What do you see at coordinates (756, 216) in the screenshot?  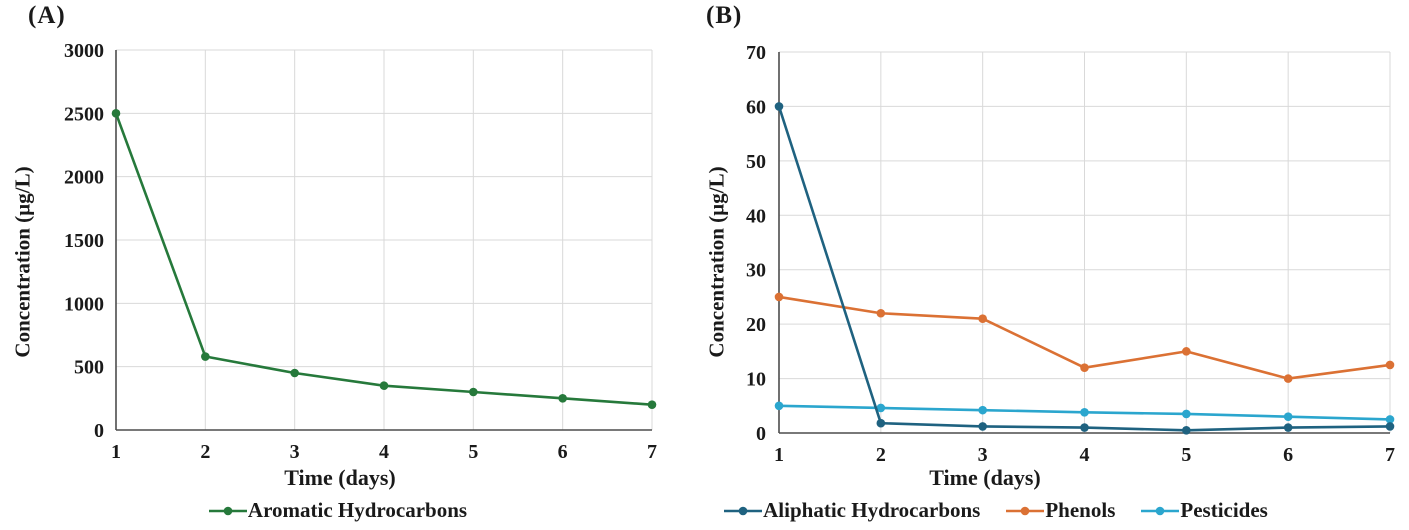 I see `y-tick-label: 40` at bounding box center [756, 216].